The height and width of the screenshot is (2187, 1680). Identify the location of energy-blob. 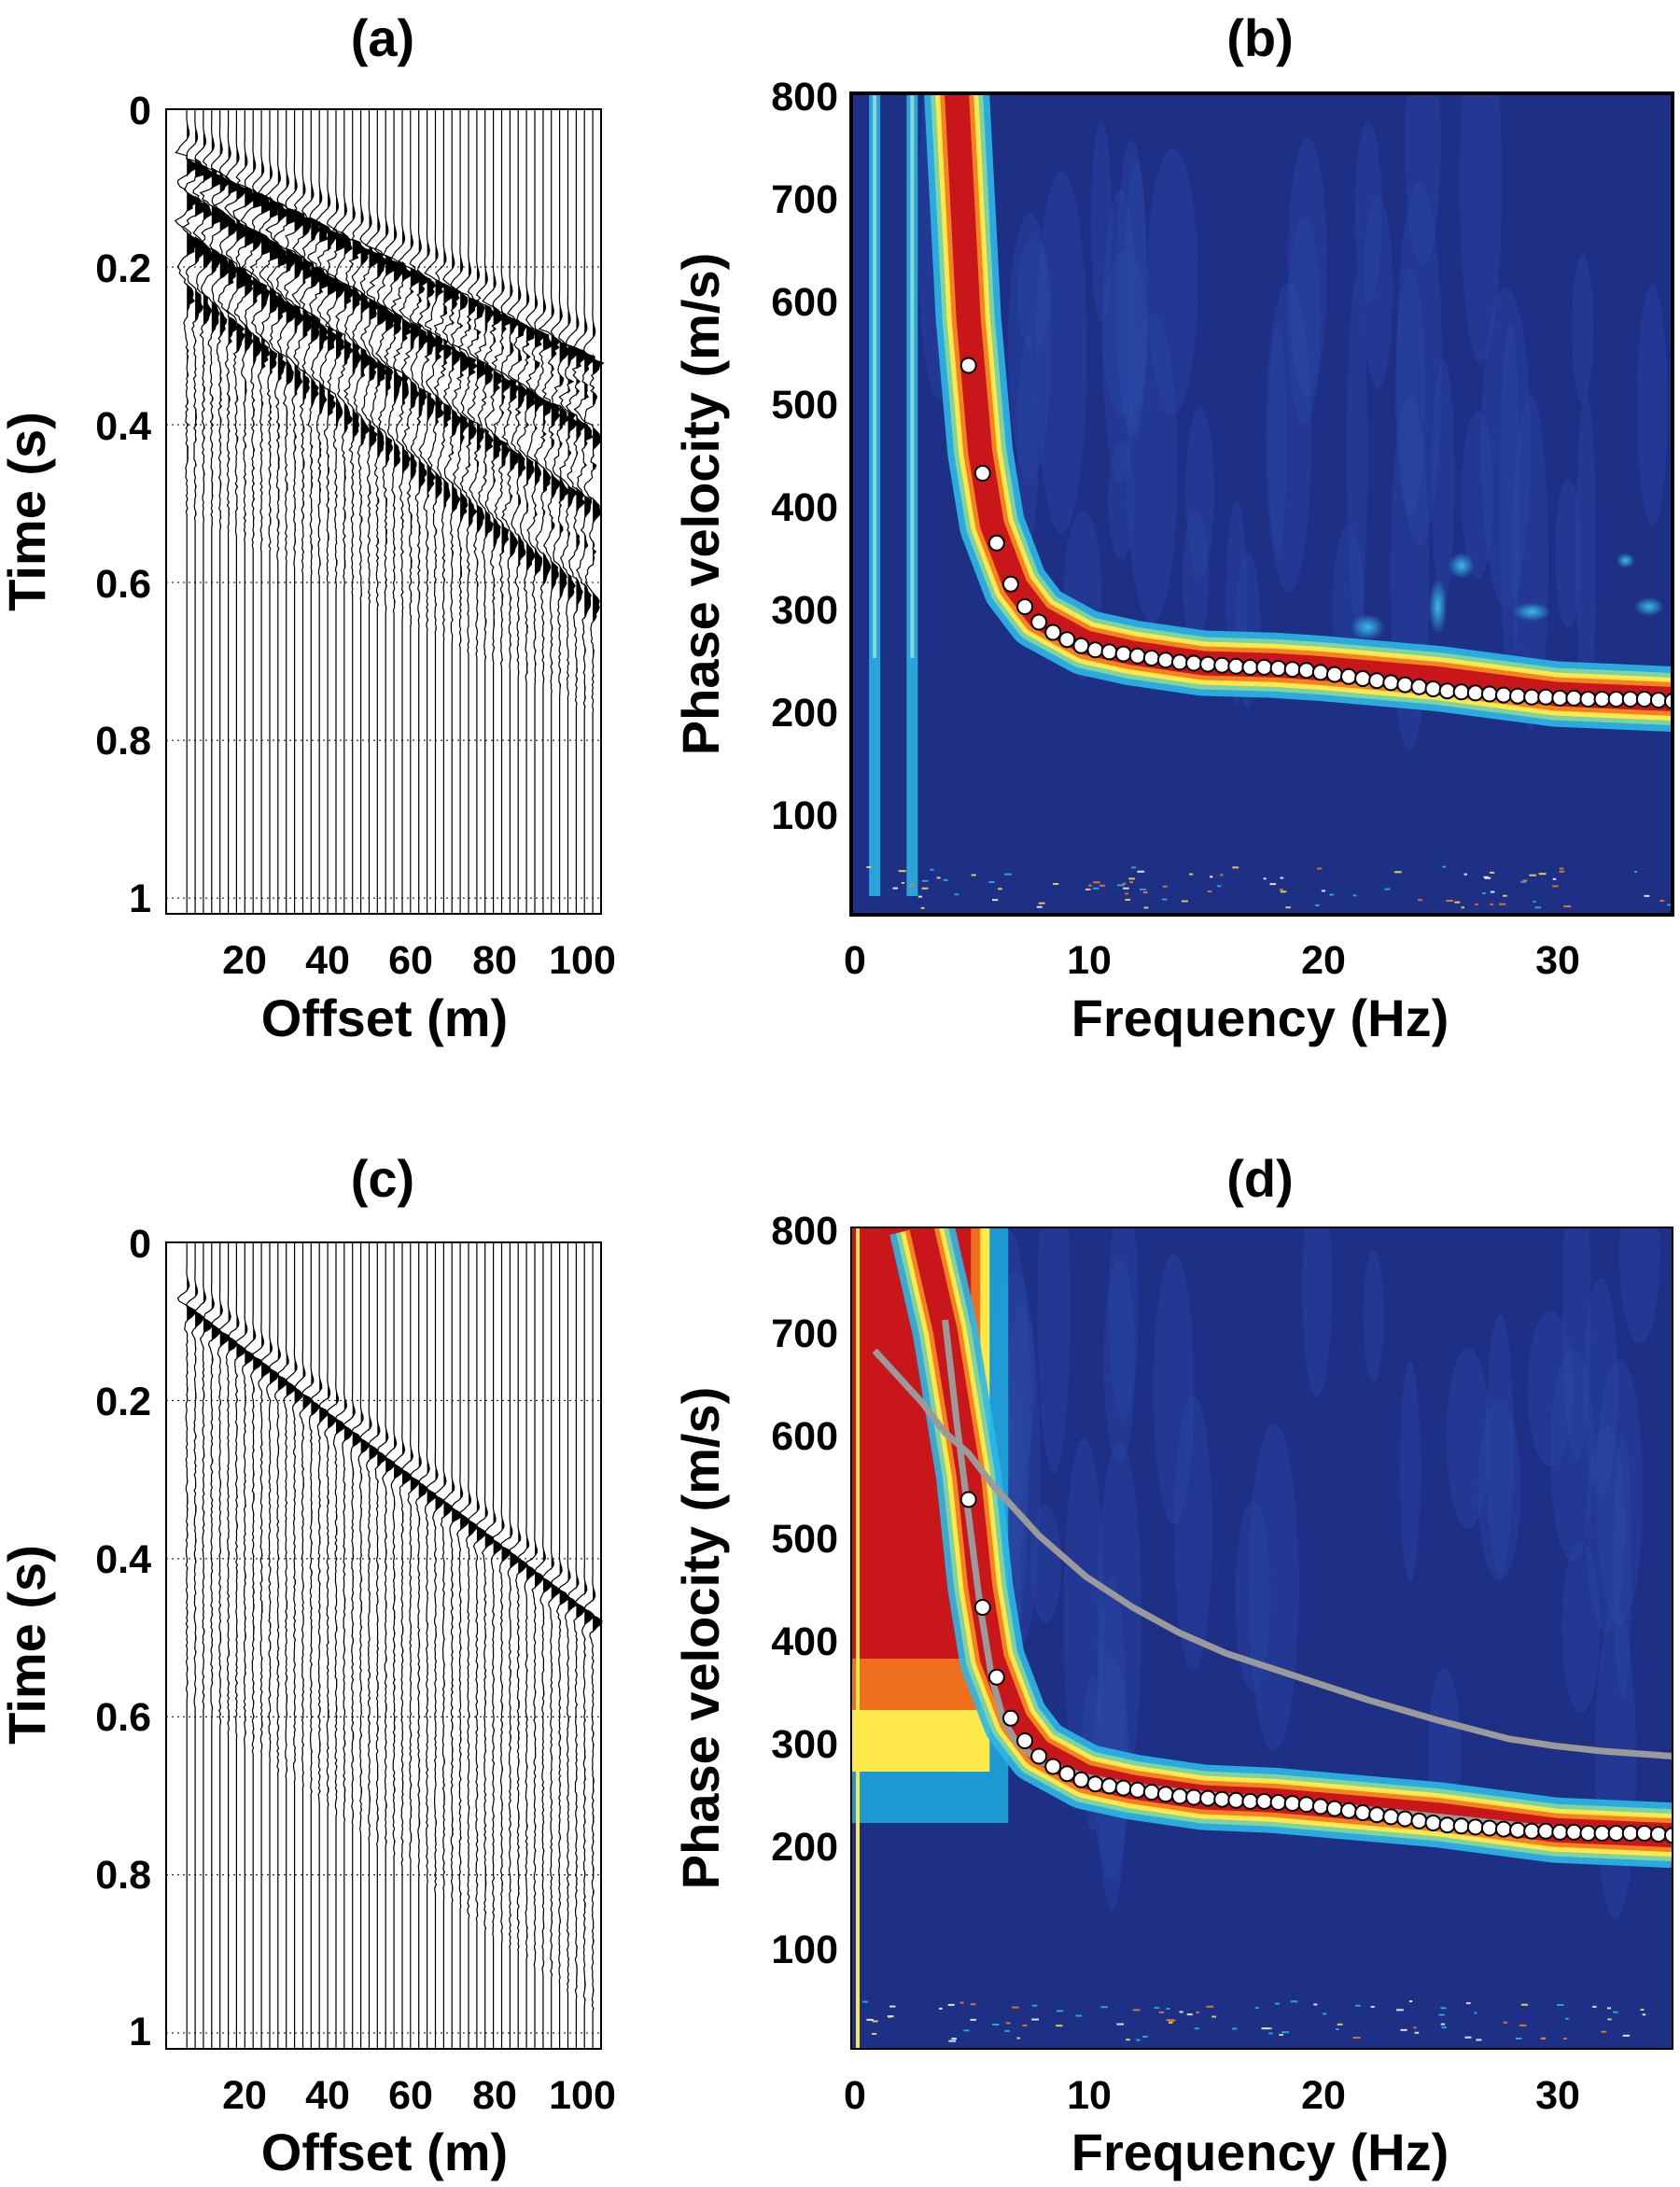
(1625, 560).